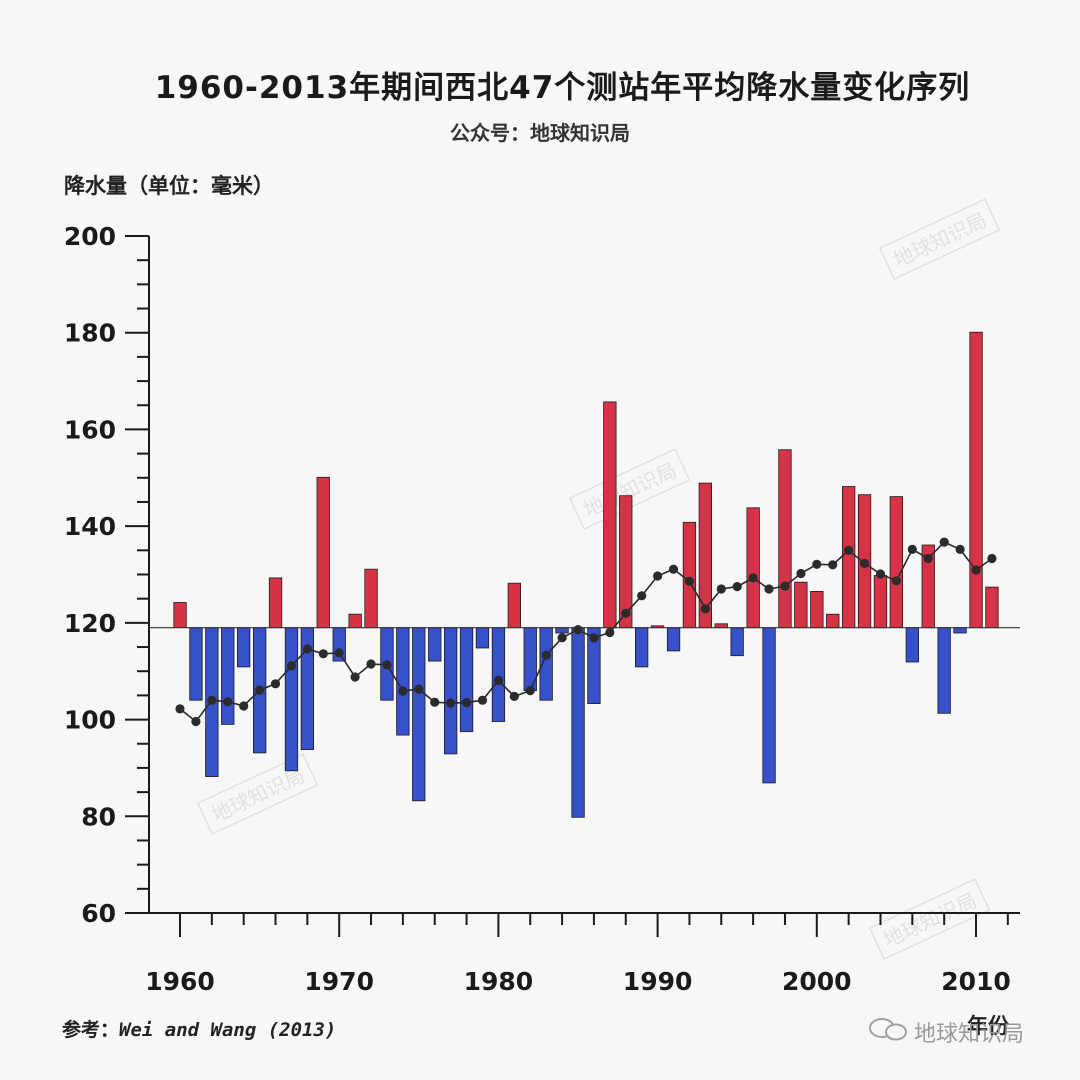 The width and height of the screenshot is (1080, 1080). What do you see at coordinates (888, 1029) in the screenshot?
I see `wechat-icon` at bounding box center [888, 1029].